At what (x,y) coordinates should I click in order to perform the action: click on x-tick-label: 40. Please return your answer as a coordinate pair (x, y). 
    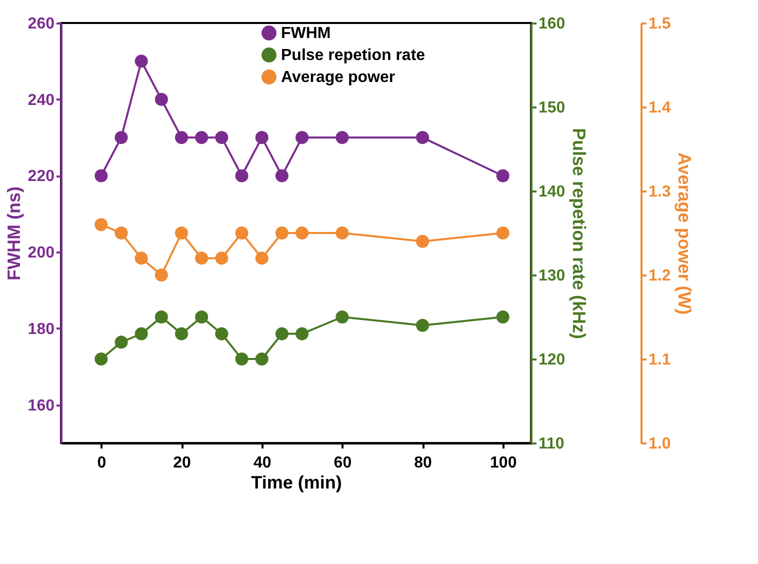
    Looking at the image, I should click on (262, 463).